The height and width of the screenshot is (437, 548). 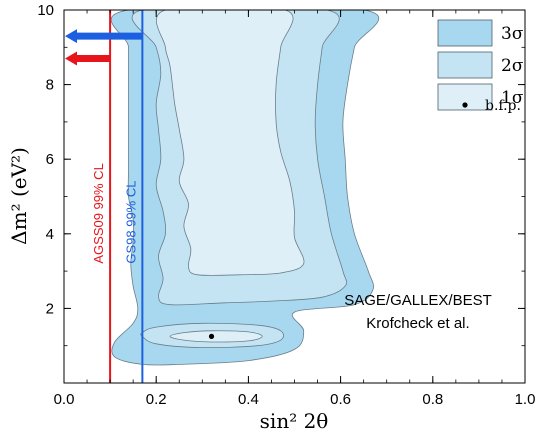 I want to click on y-tick-label: 2, so click(x=50, y=308).